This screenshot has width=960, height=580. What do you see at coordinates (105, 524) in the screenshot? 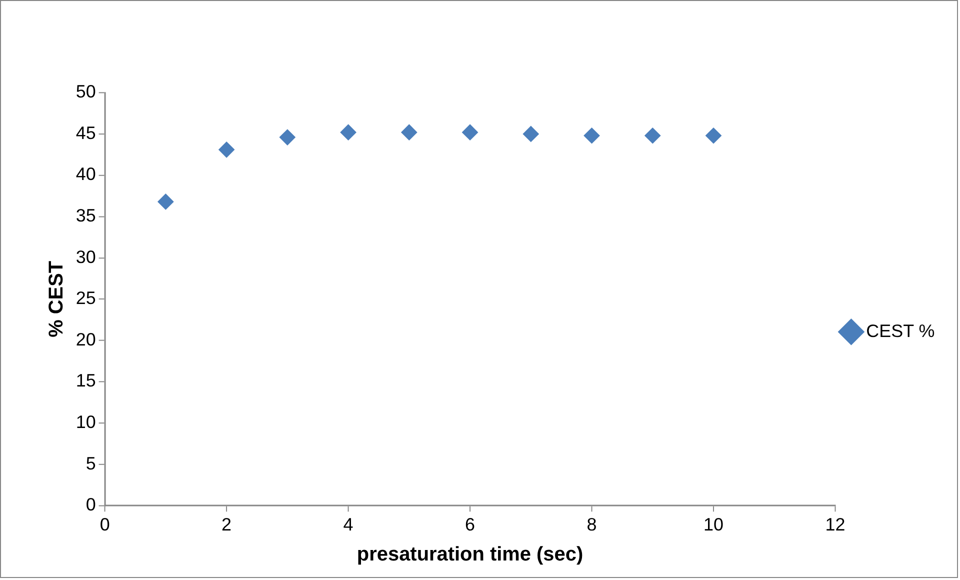
I see `x-tick-label: 0` at bounding box center [105, 524].